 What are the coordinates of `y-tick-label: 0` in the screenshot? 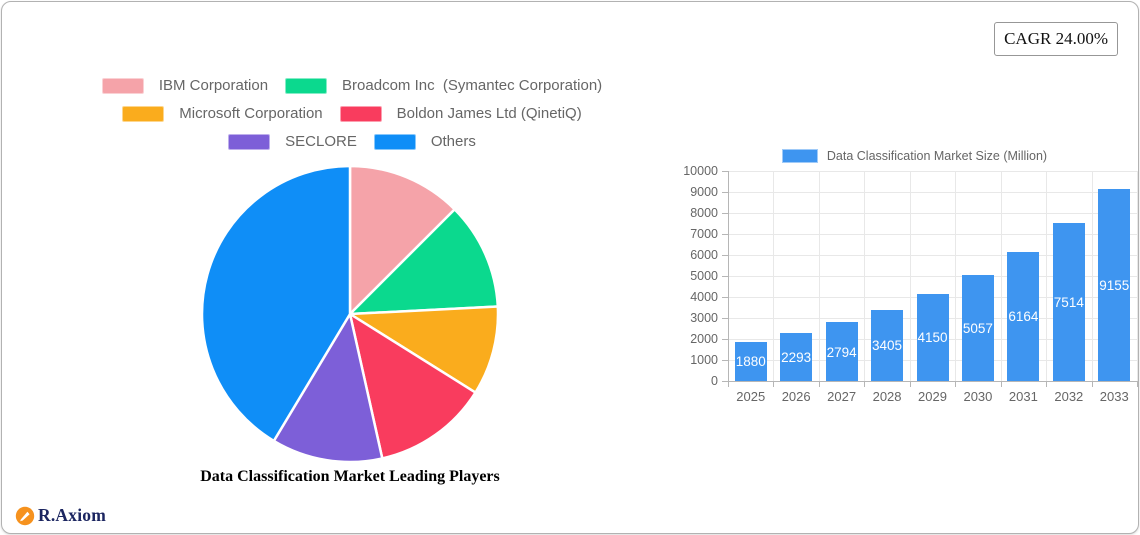 It's located at (714, 381).